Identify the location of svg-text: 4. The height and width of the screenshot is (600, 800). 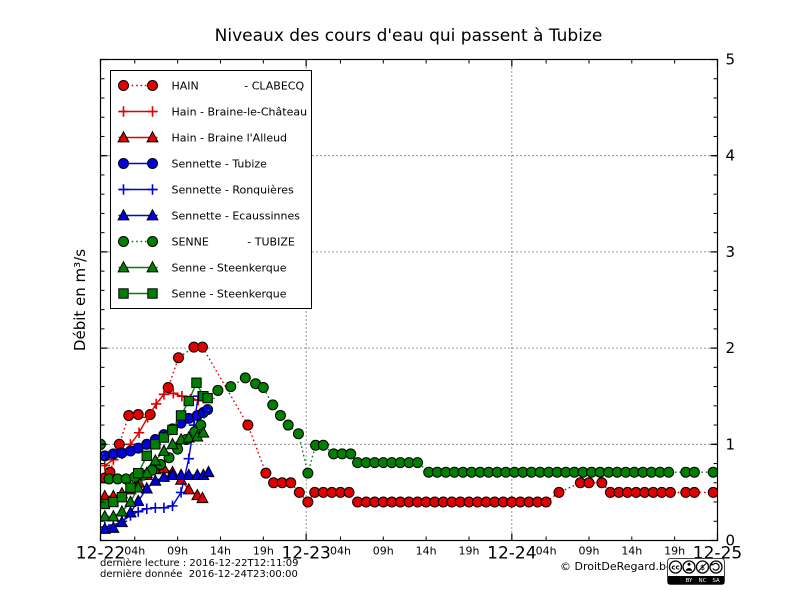
(731, 156).